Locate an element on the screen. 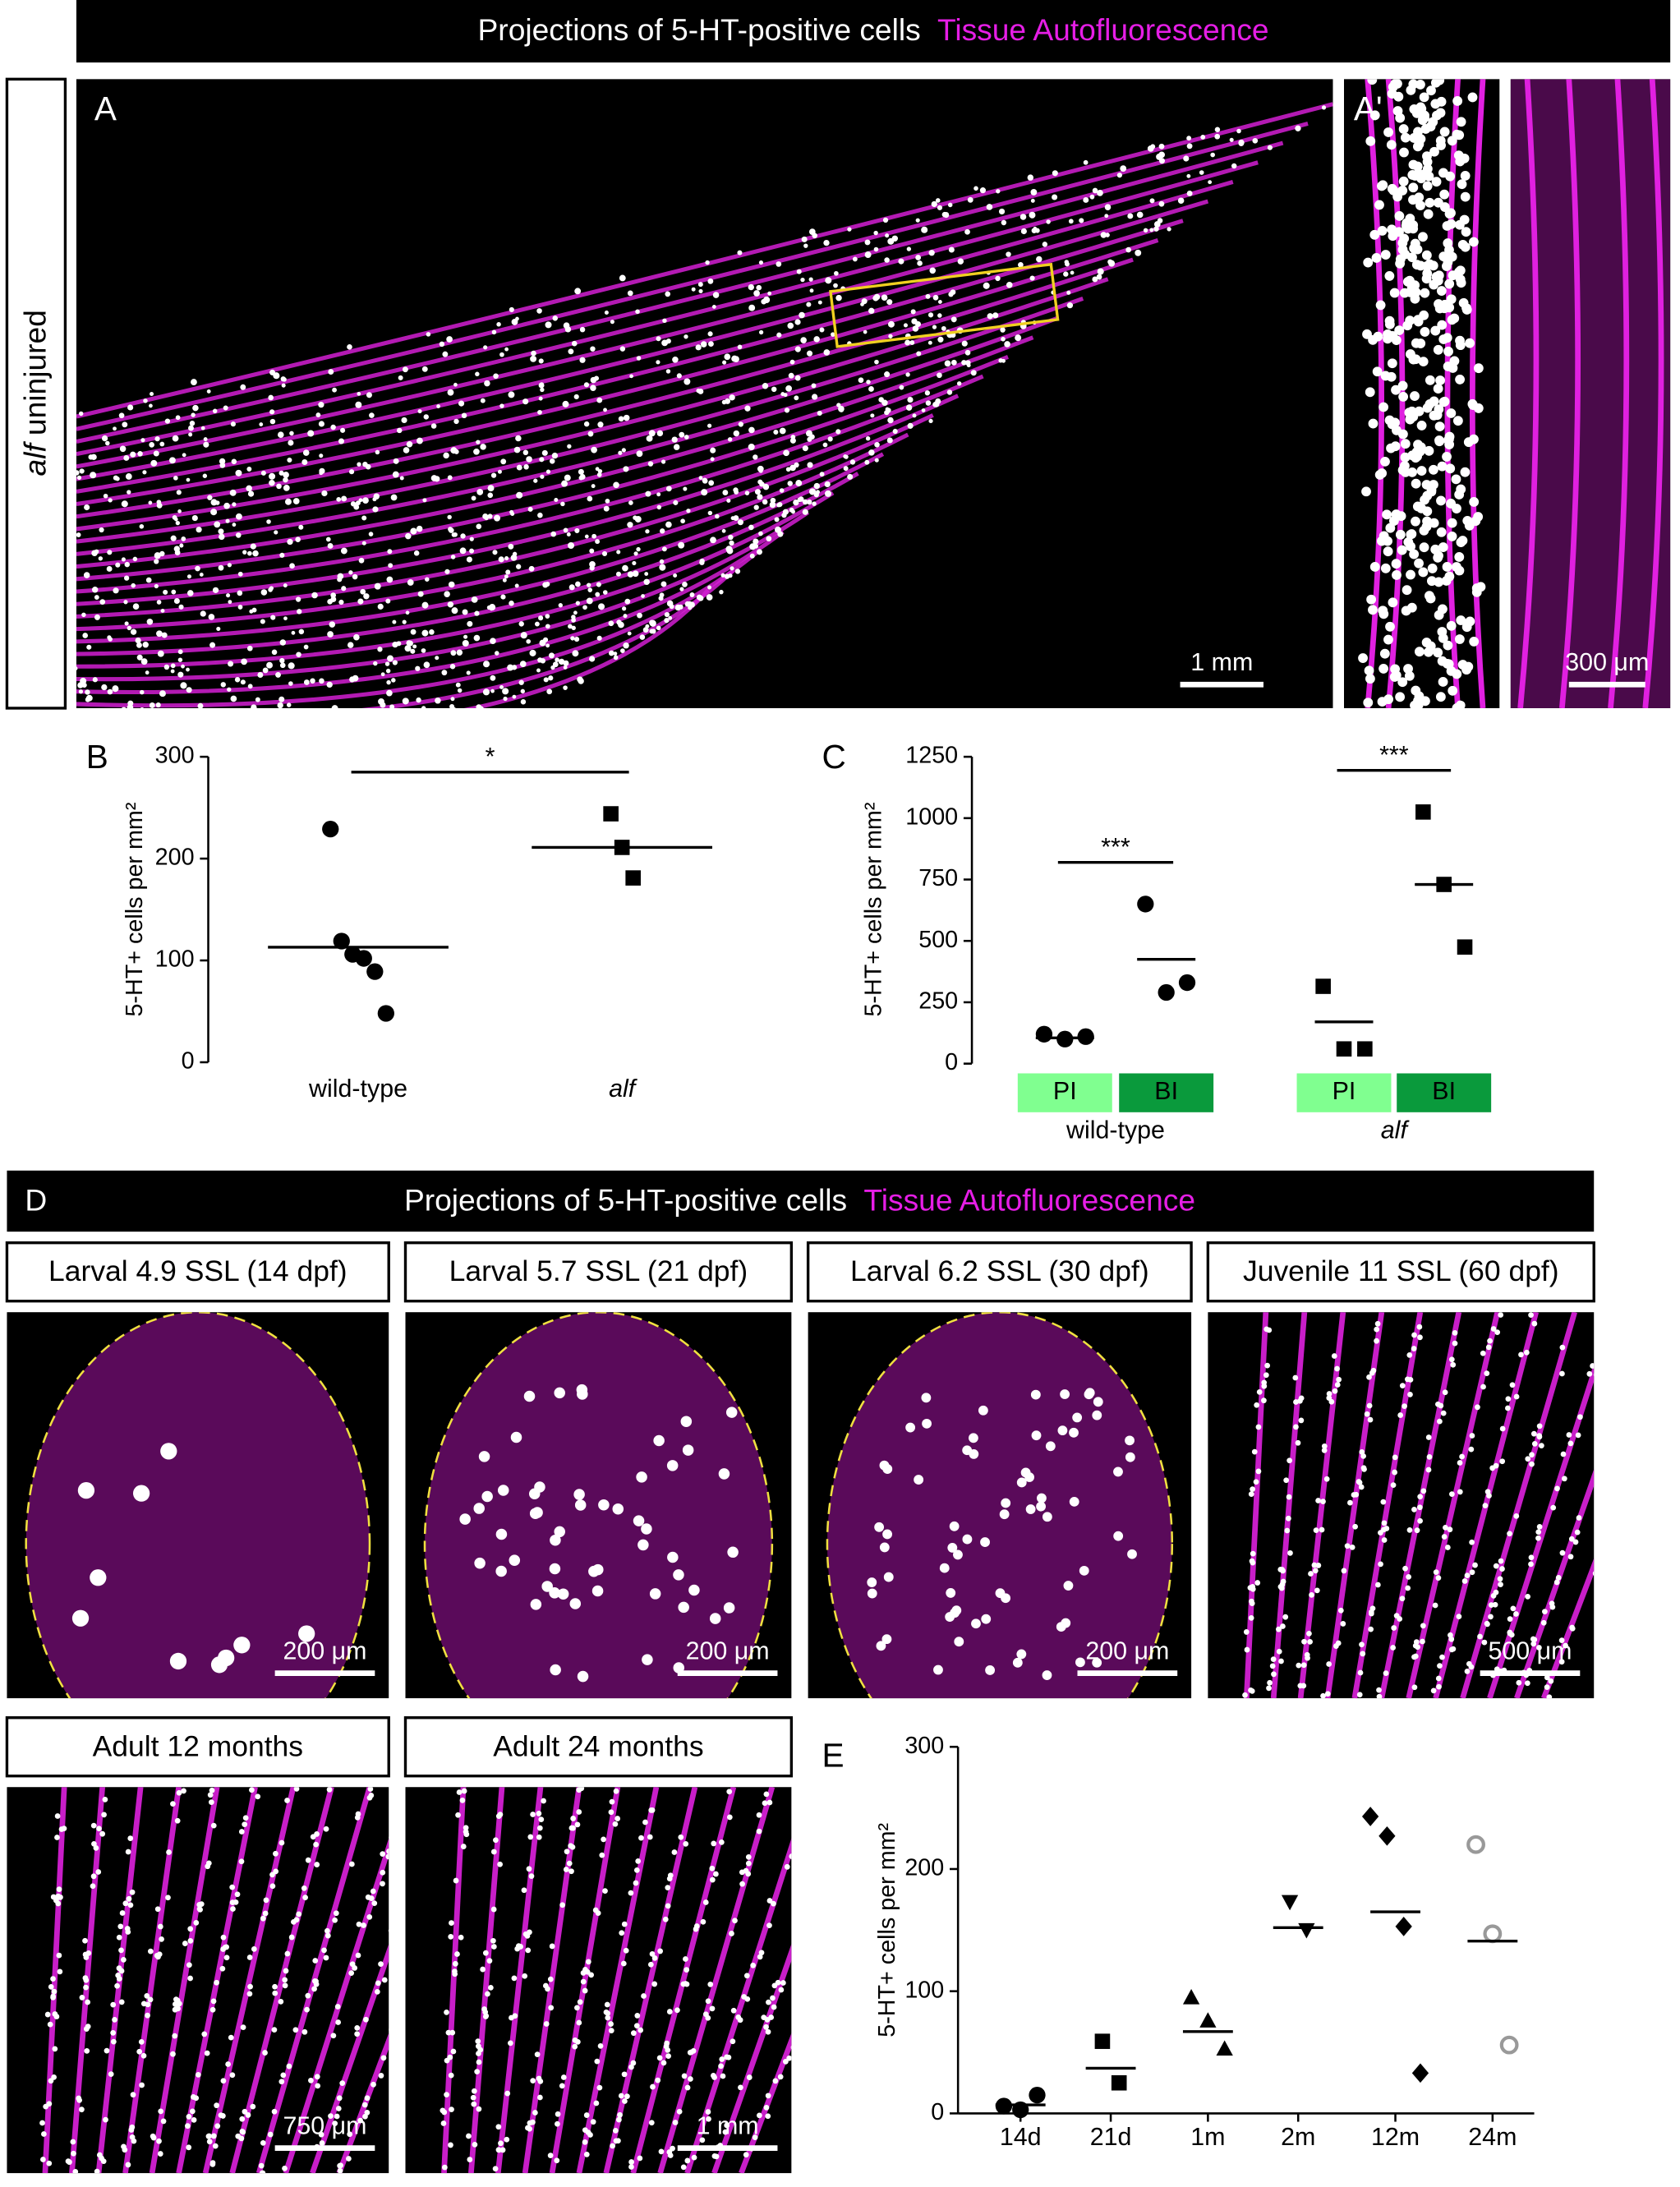 The image size is (1680, 2187). category-box is located at coordinates (1166, 1092).